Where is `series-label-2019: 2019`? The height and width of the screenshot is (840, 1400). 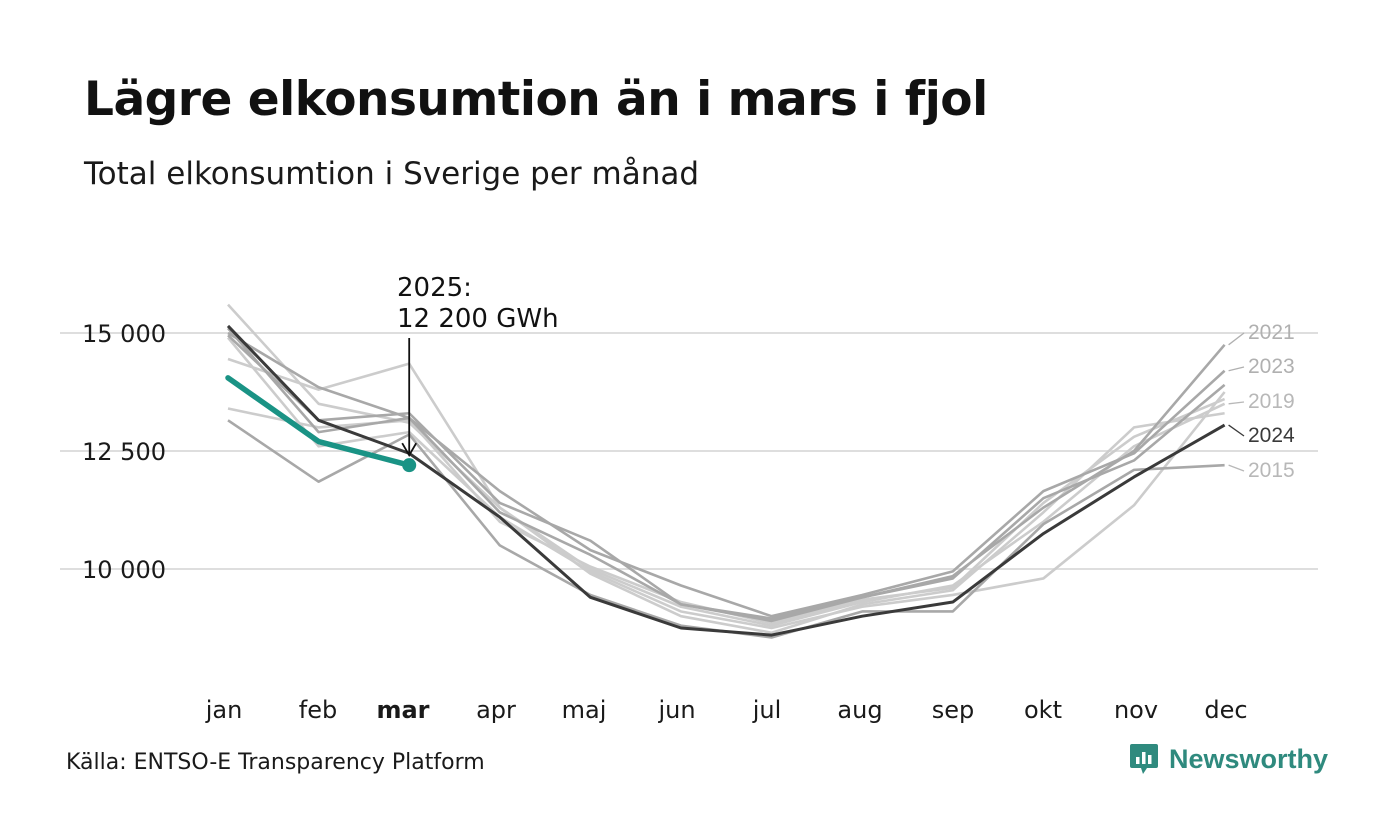
series-label-2019: 2019 is located at coordinates (1271, 401).